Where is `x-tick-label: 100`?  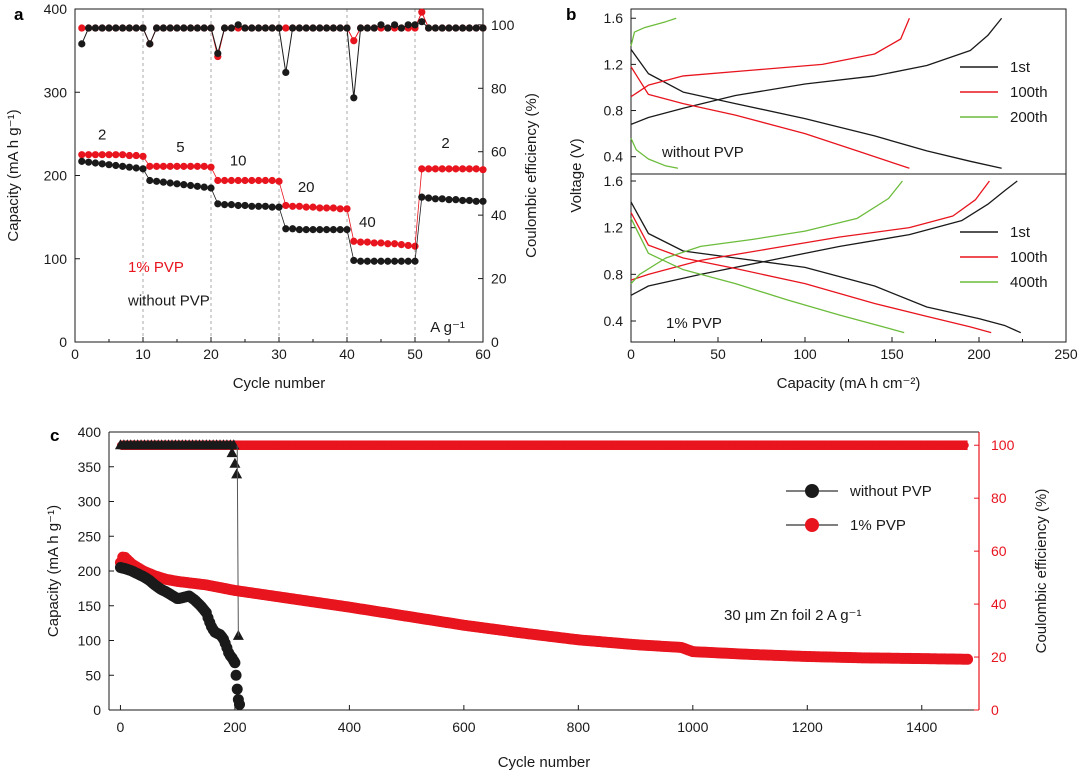 x-tick-label: 100 is located at coordinates (805, 354).